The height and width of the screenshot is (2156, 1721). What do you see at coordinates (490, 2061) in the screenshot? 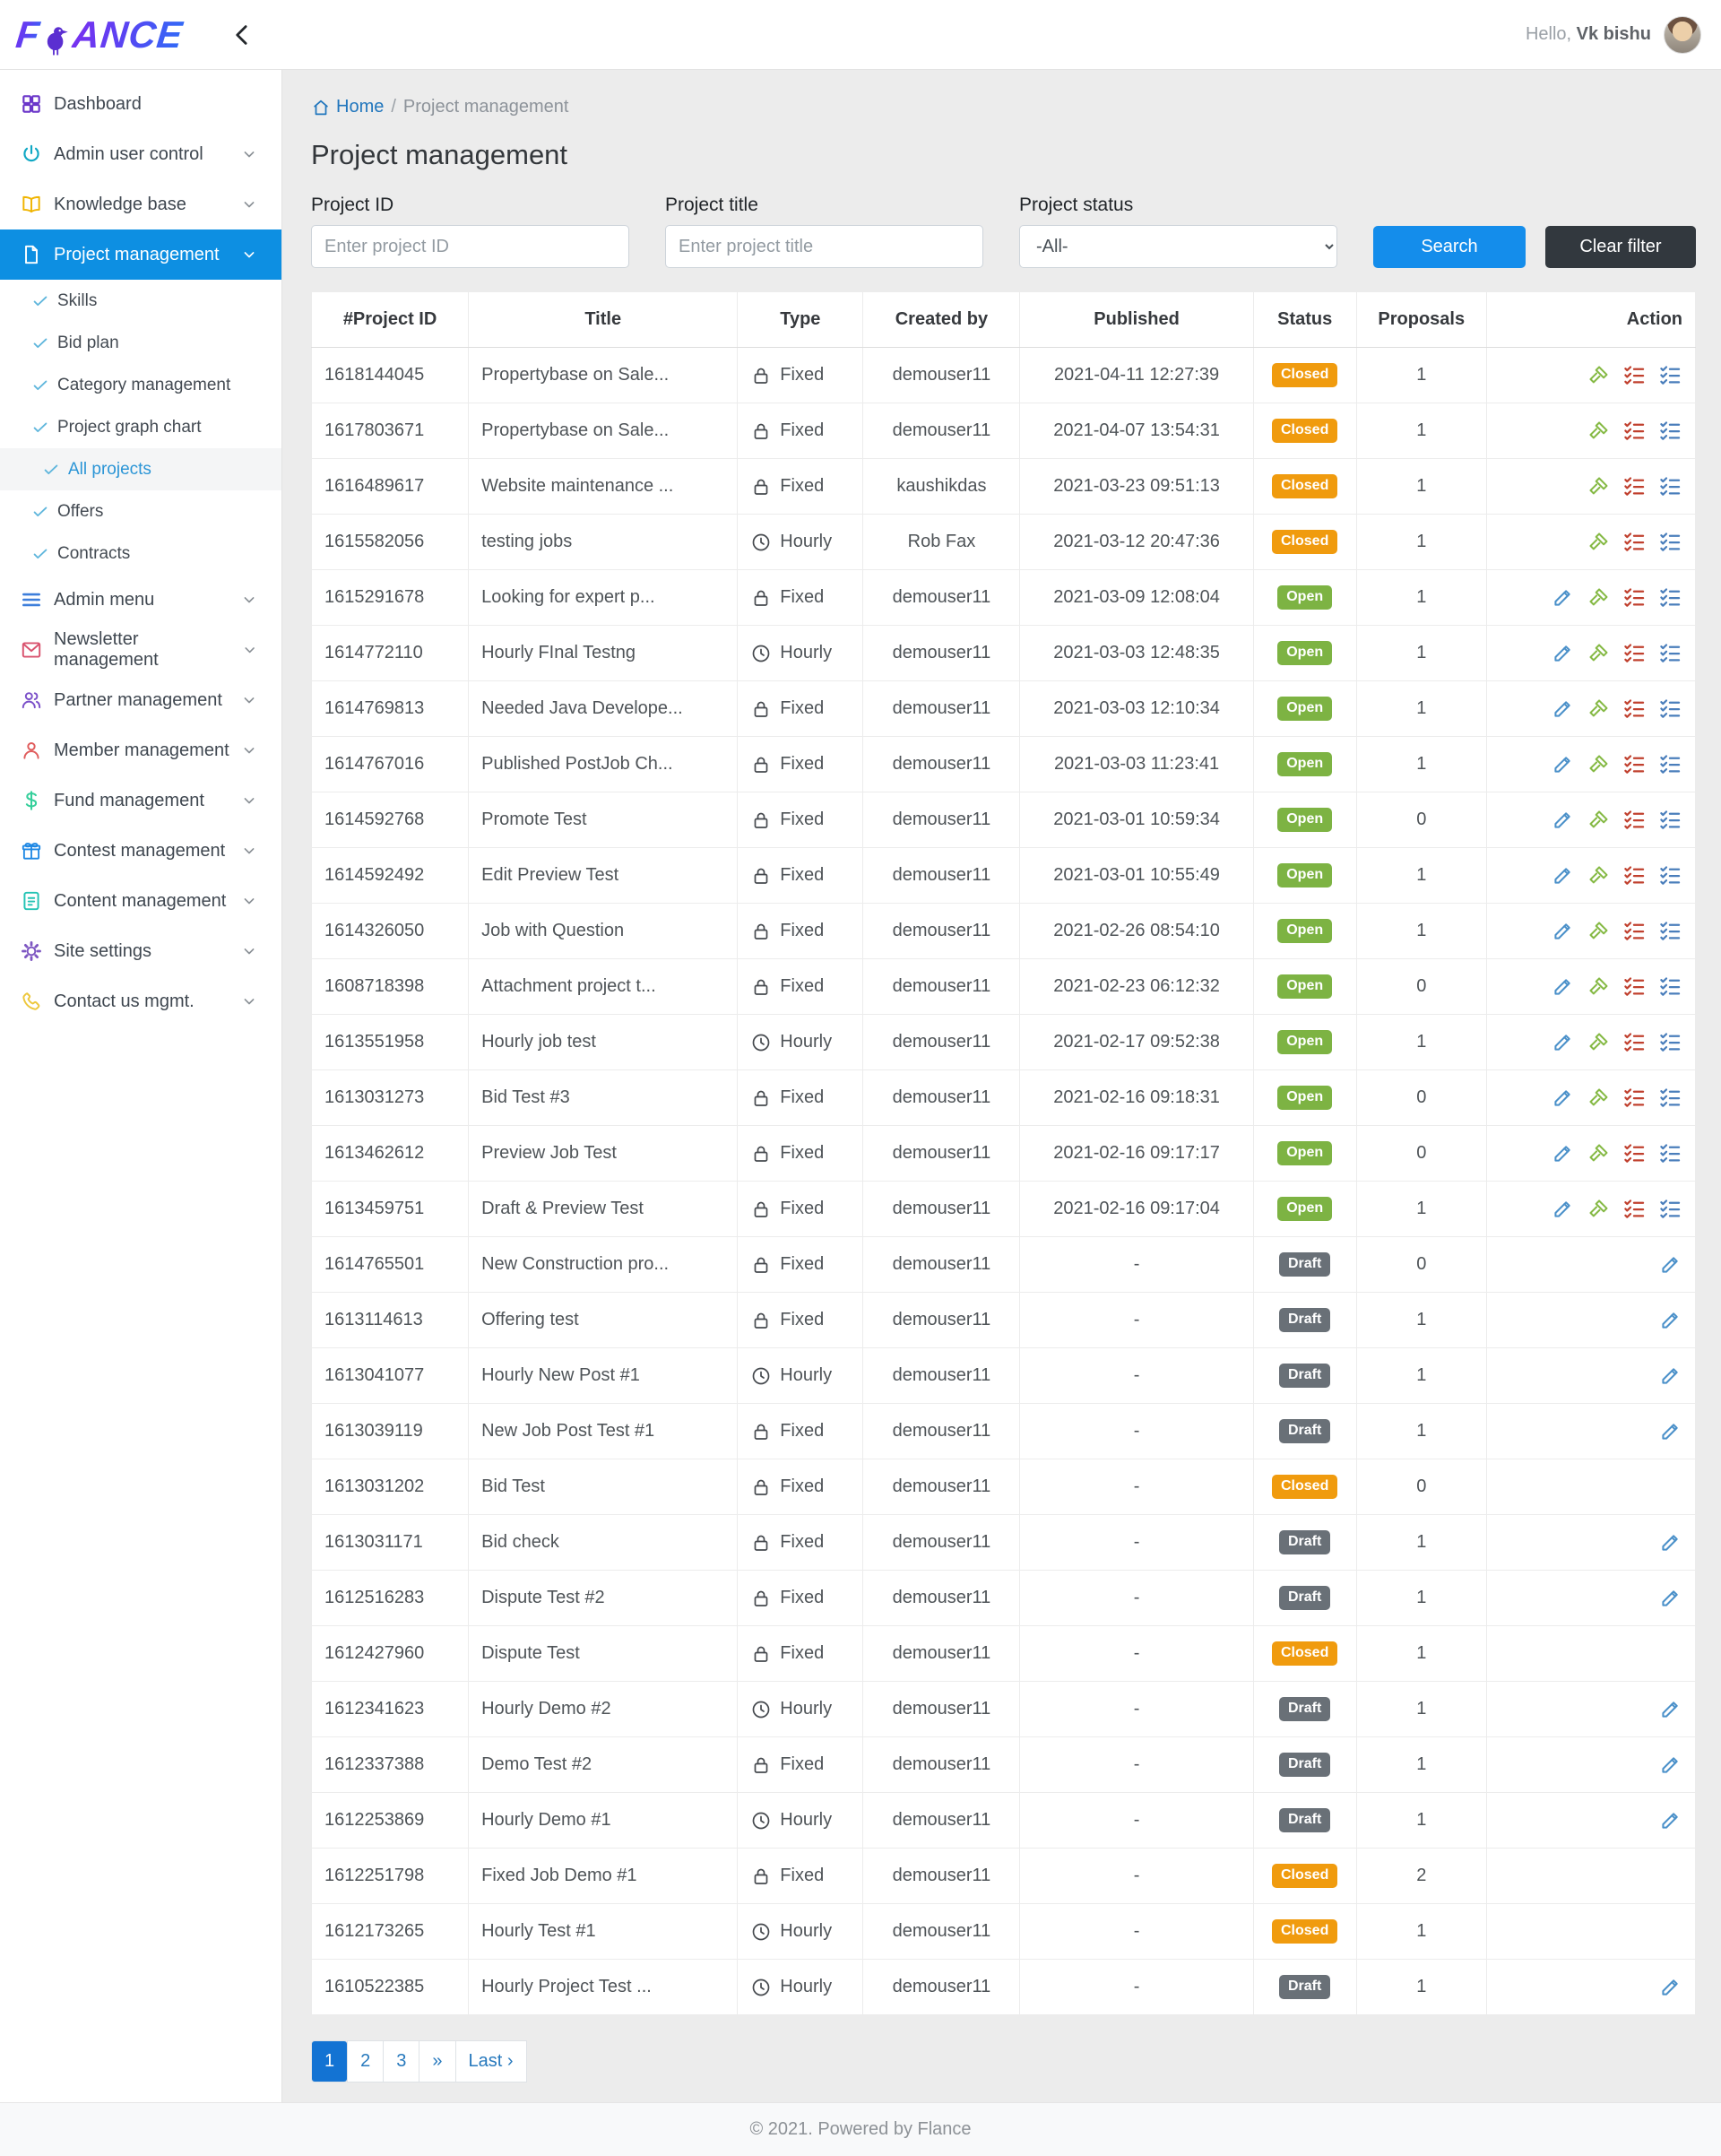
I see `last-page-button: Last ›` at bounding box center [490, 2061].